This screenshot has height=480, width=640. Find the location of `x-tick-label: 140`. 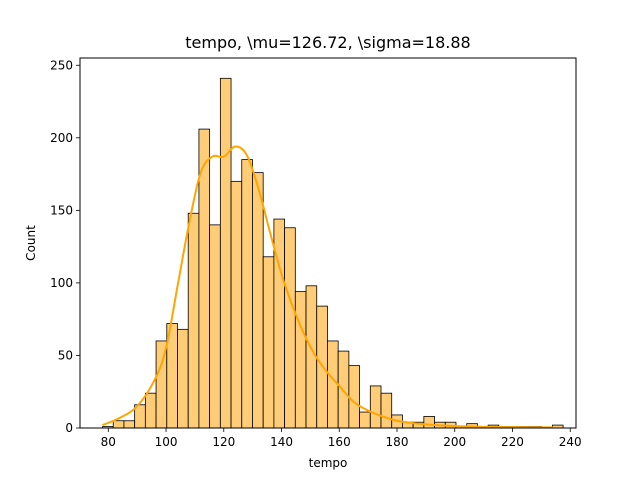

x-tick-label: 140 is located at coordinates (281, 442).